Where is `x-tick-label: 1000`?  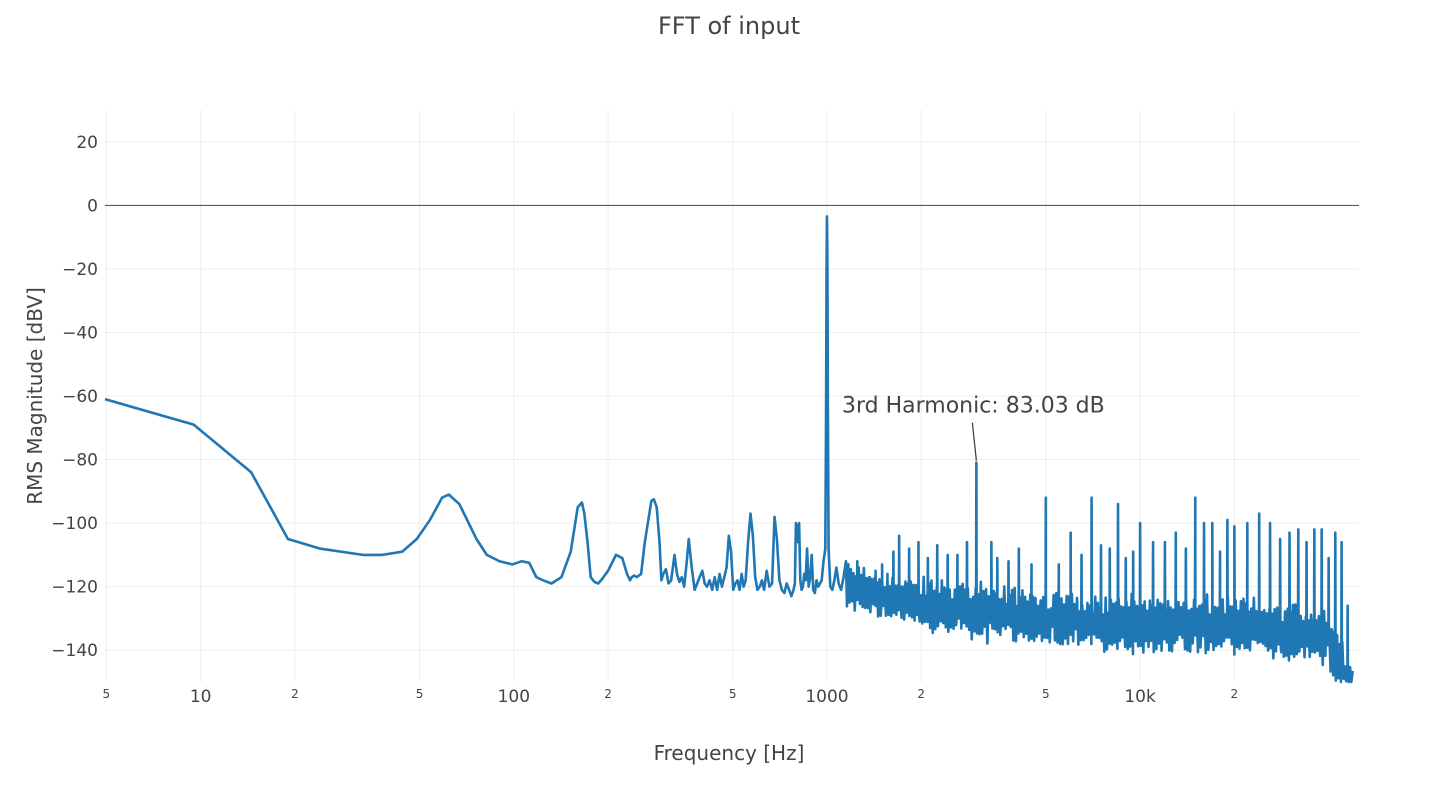 x-tick-label: 1000 is located at coordinates (826, 697).